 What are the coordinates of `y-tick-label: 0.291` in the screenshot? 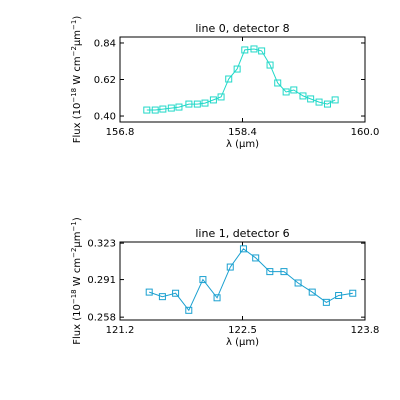 It's located at (101, 280).